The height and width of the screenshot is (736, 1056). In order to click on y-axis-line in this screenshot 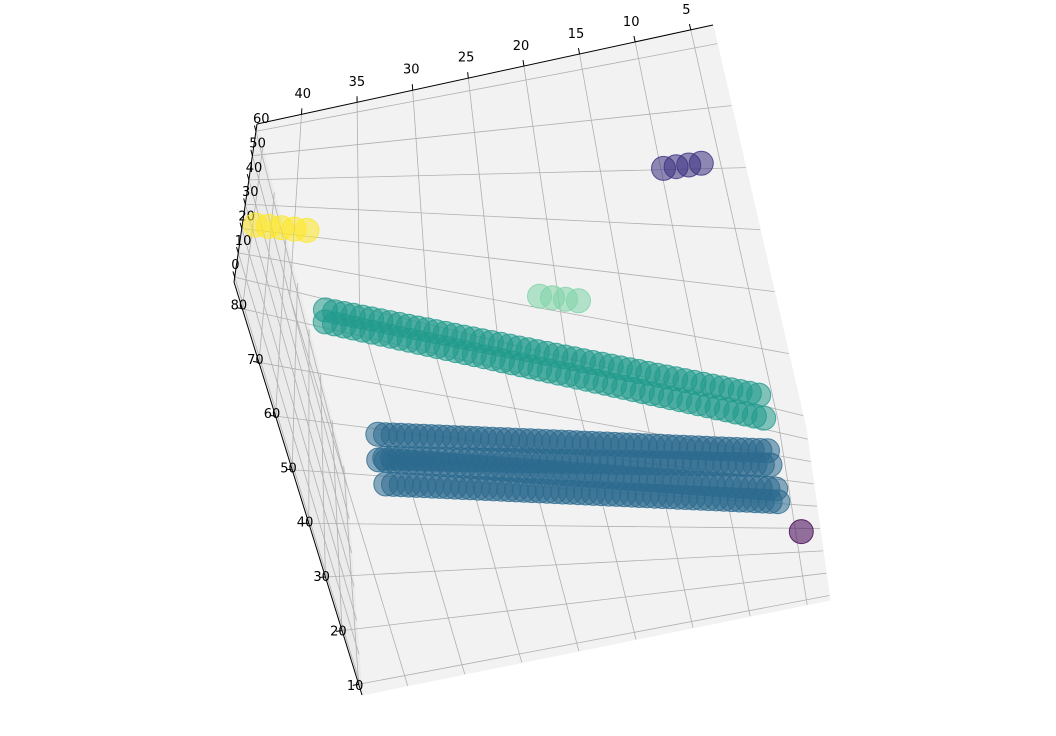, I will do `click(298, 488)`.